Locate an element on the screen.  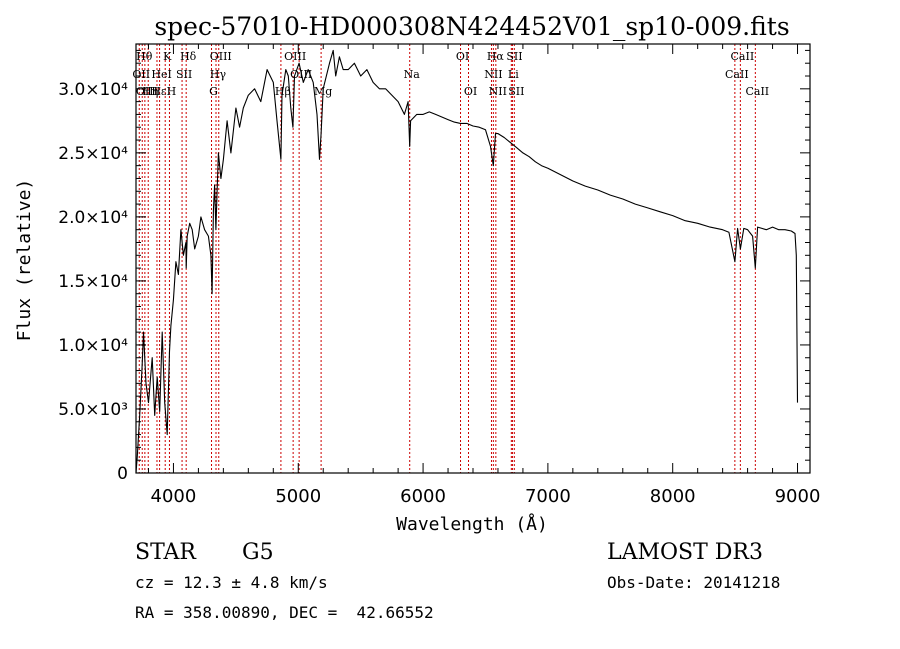
x-tick-label-5: 9000 is located at coordinates (798, 496).